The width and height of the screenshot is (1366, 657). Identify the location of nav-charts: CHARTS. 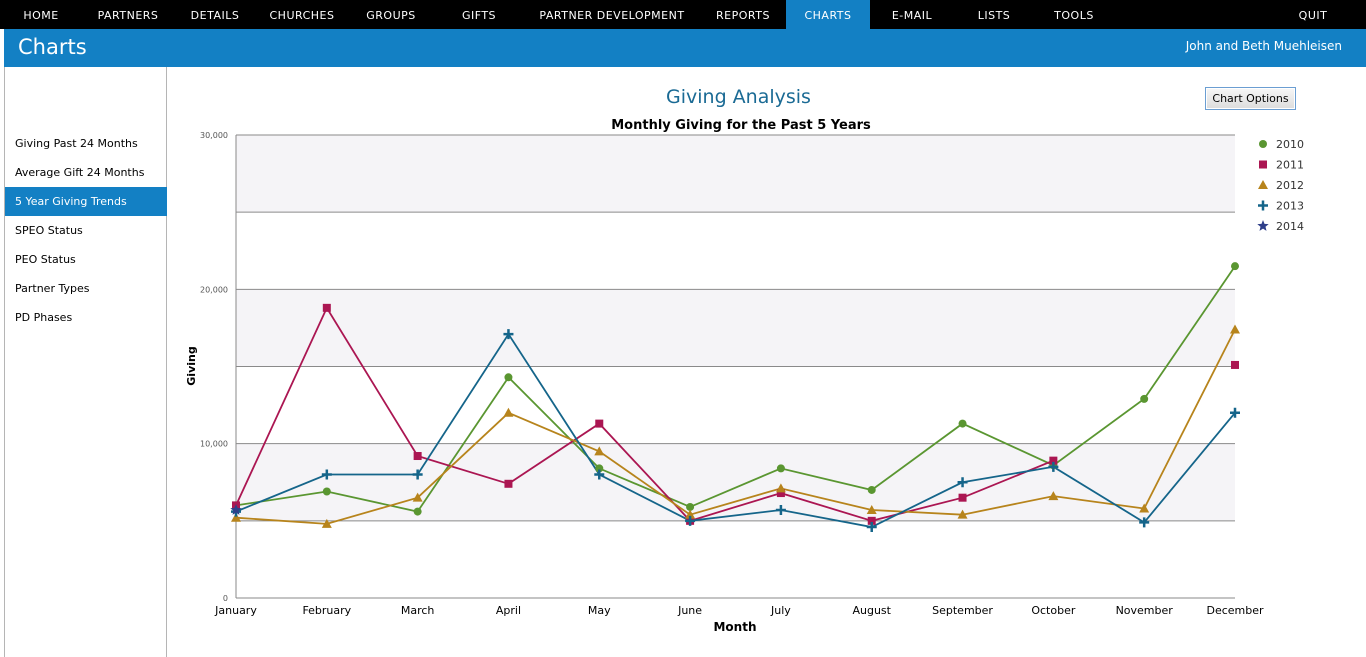
(828, 14).